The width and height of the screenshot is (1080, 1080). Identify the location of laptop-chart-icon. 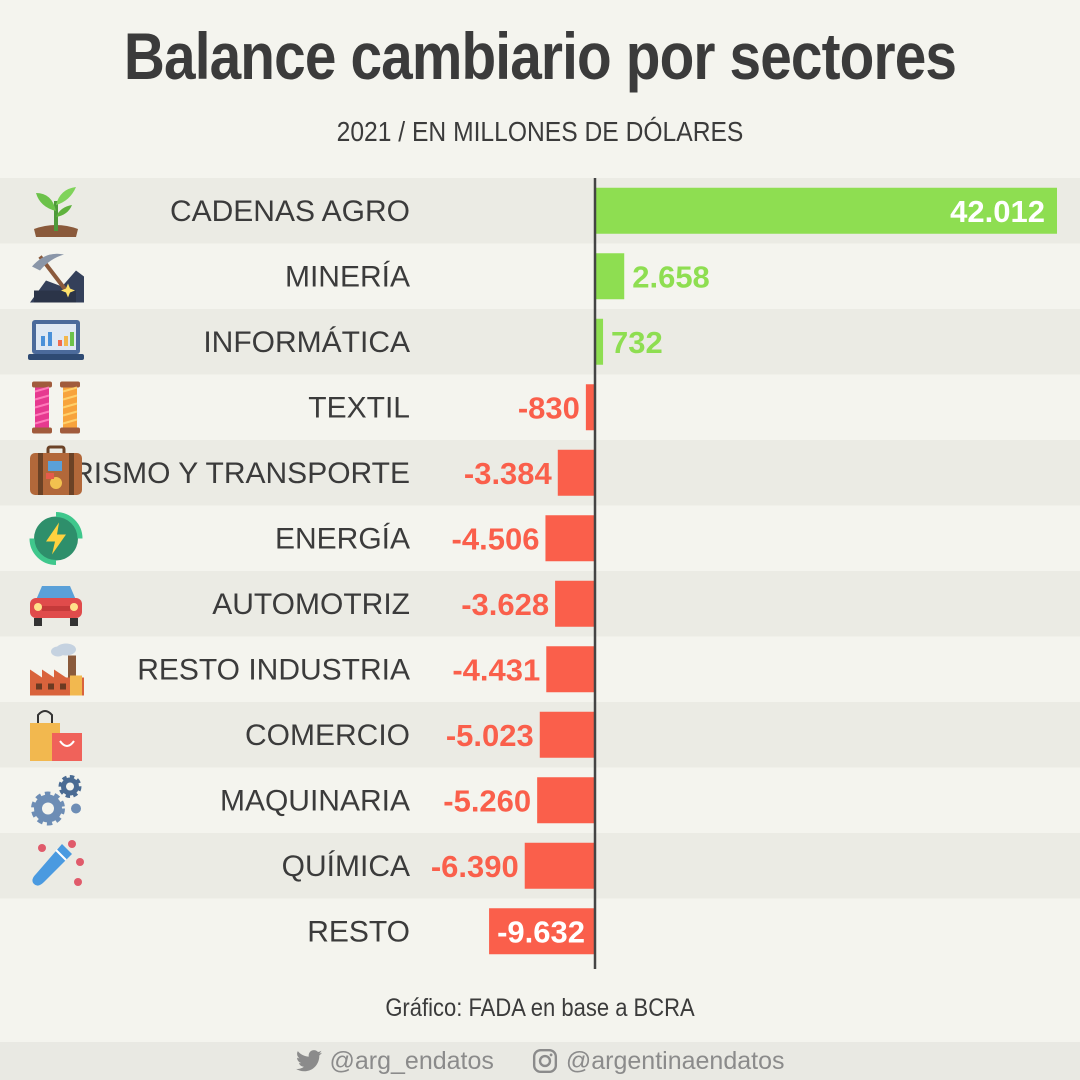
(56, 340).